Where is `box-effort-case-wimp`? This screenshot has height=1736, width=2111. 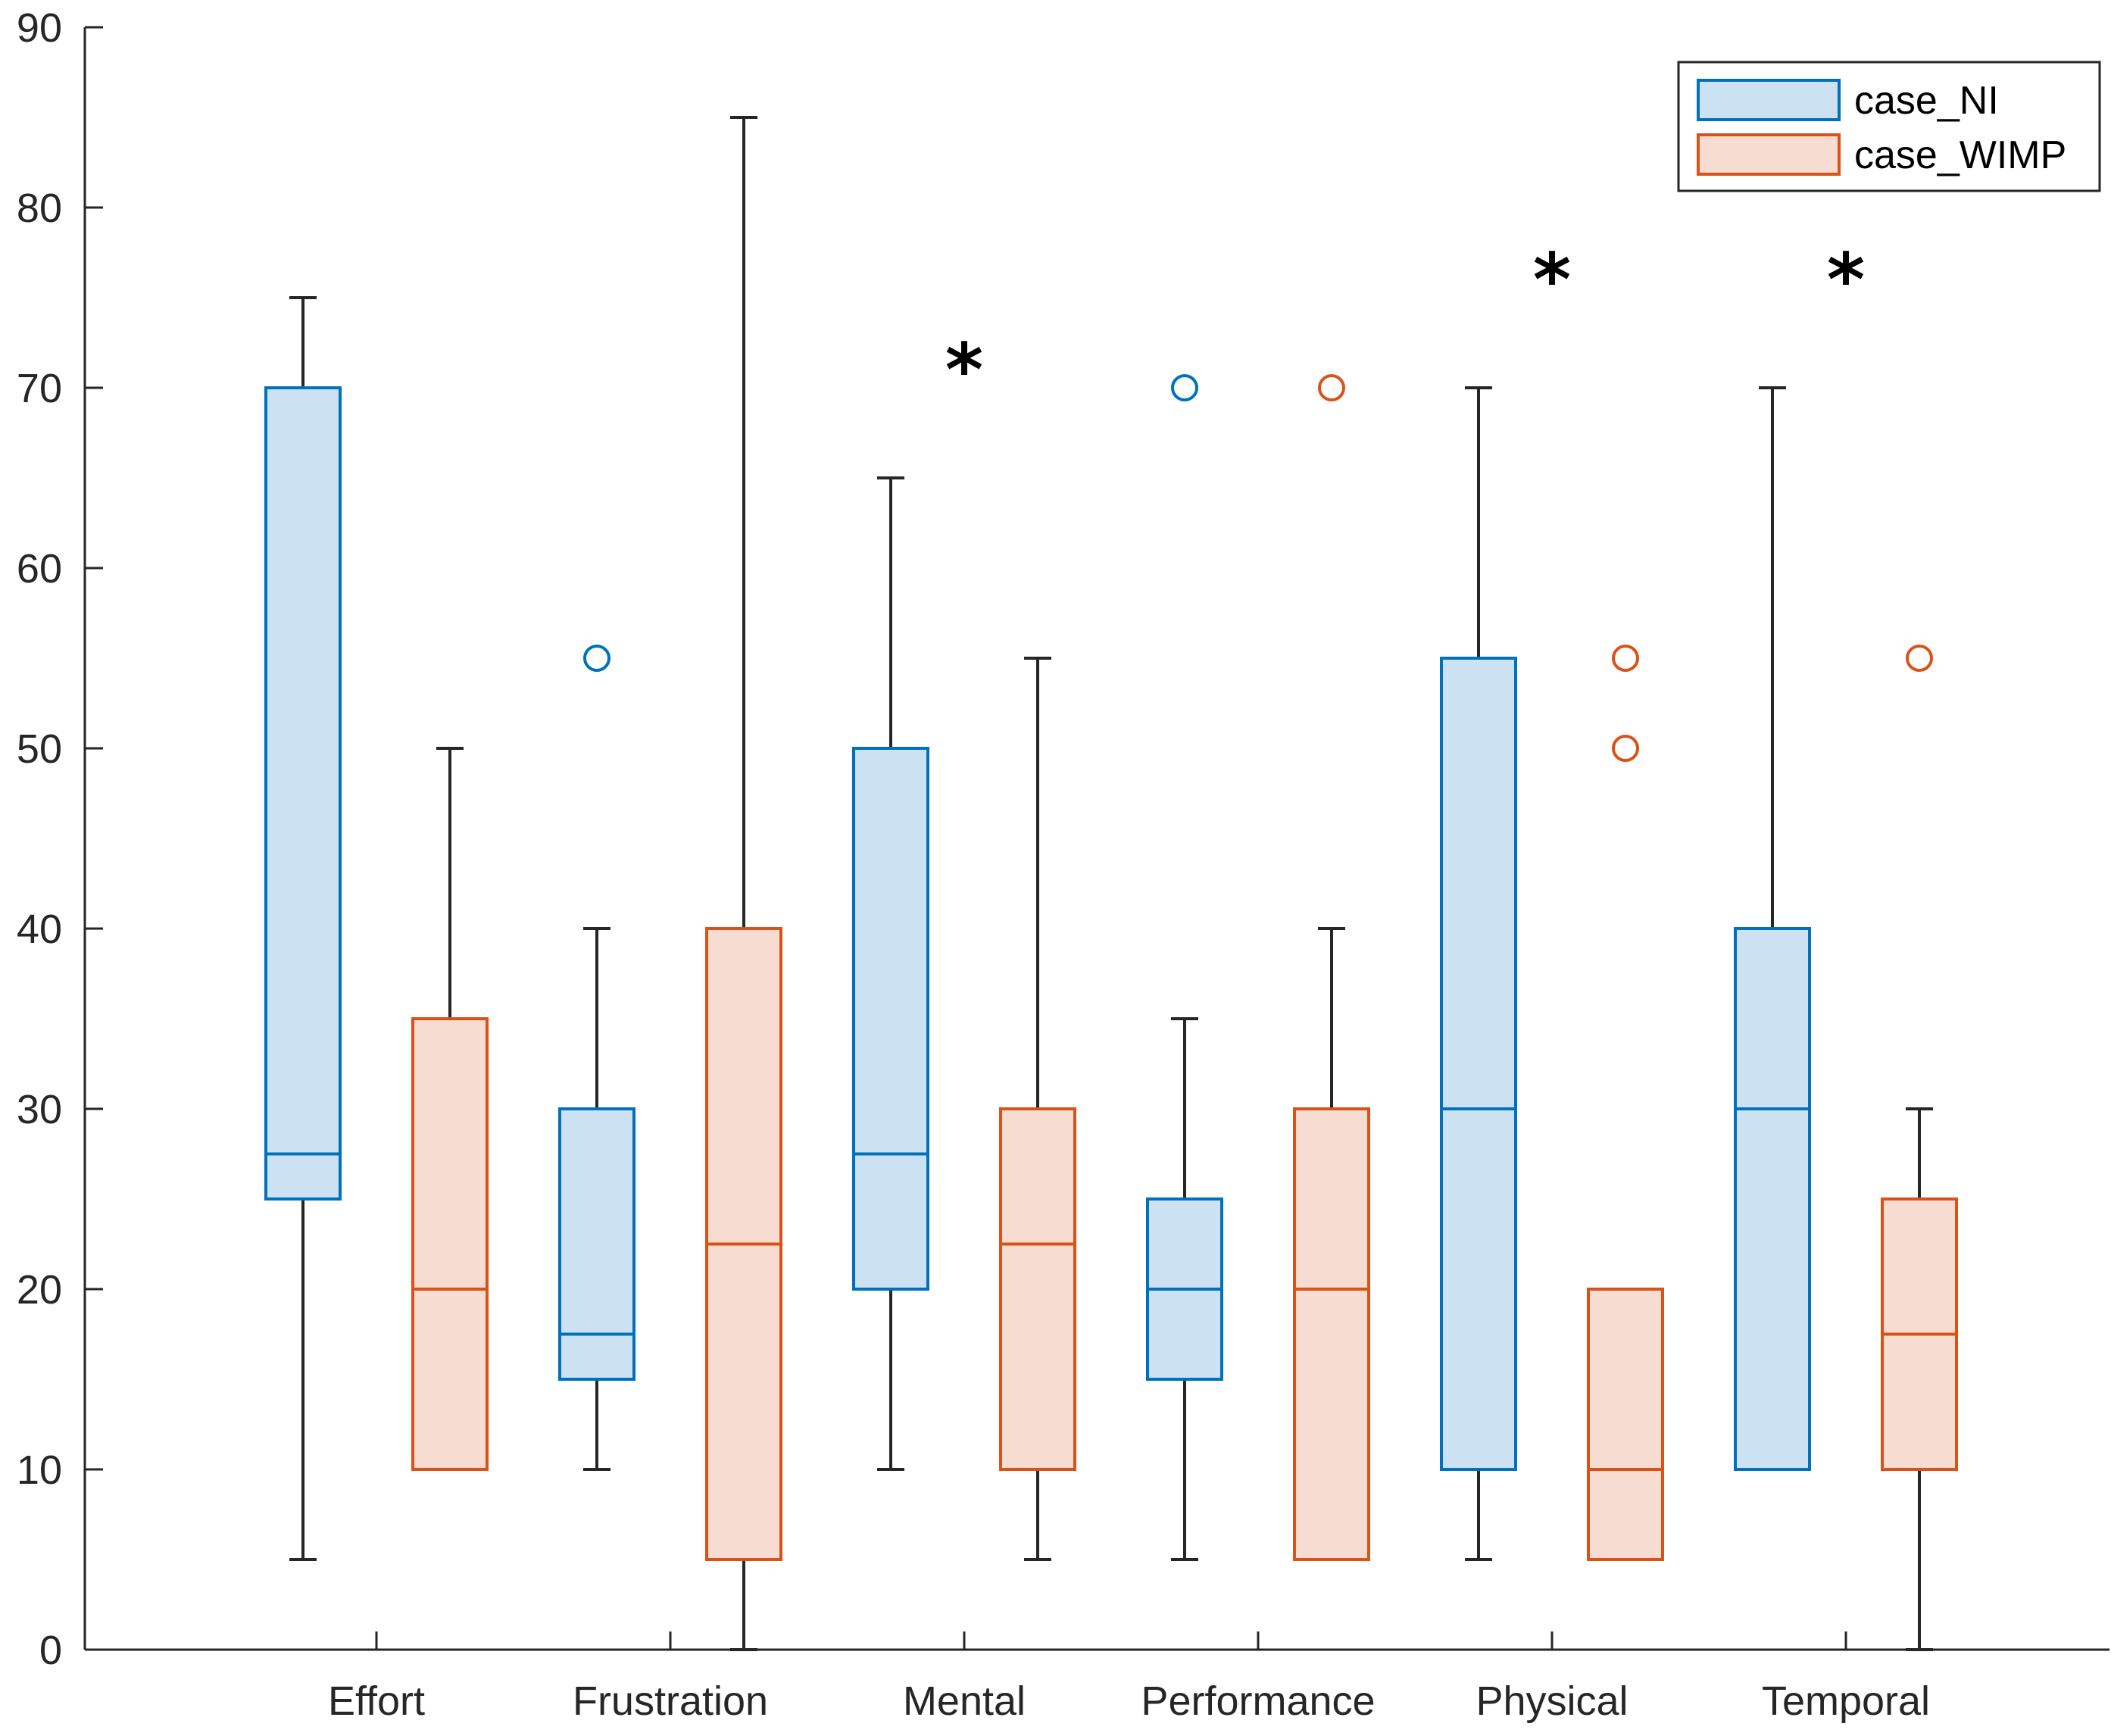 box-effort-case-wimp is located at coordinates (450, 1109).